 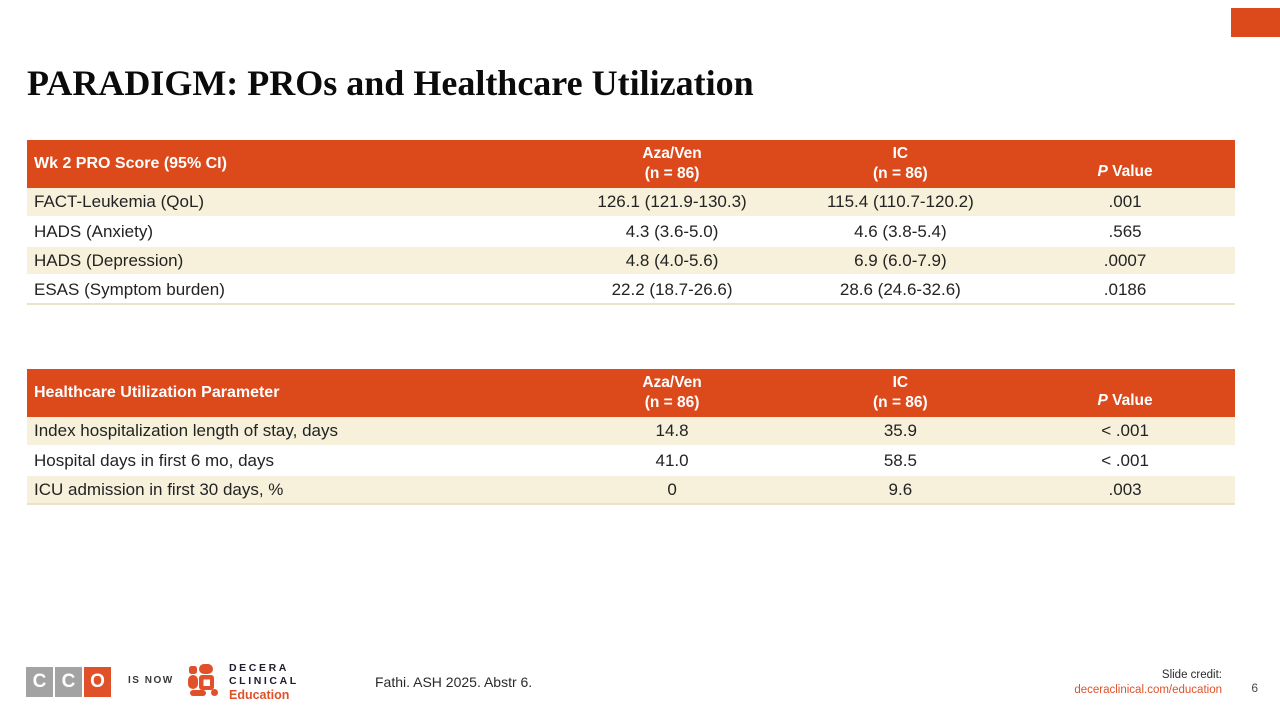 I want to click on decera-logo: DECERA CLINICAL Education, so click(x=243, y=682).